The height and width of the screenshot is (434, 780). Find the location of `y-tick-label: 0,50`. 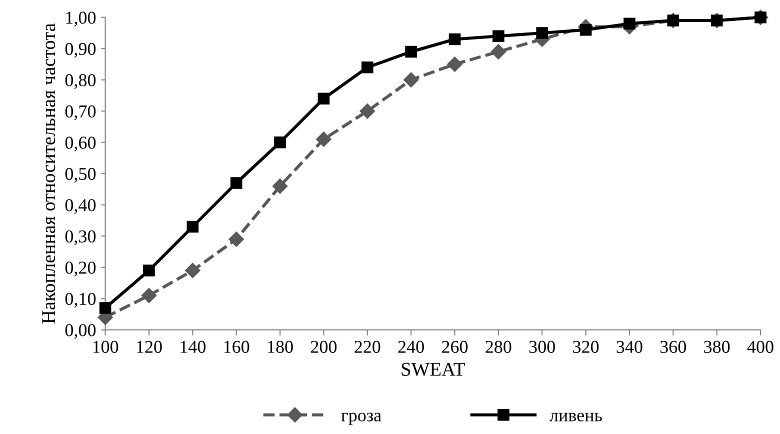

y-tick-label: 0,50 is located at coordinates (80, 175).